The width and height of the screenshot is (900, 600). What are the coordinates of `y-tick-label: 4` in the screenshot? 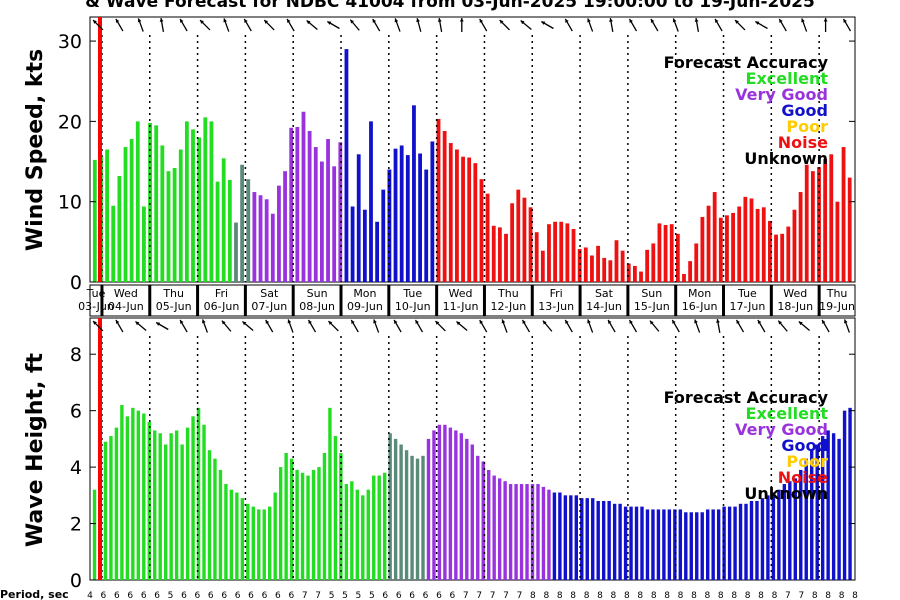 It's located at (76, 468).